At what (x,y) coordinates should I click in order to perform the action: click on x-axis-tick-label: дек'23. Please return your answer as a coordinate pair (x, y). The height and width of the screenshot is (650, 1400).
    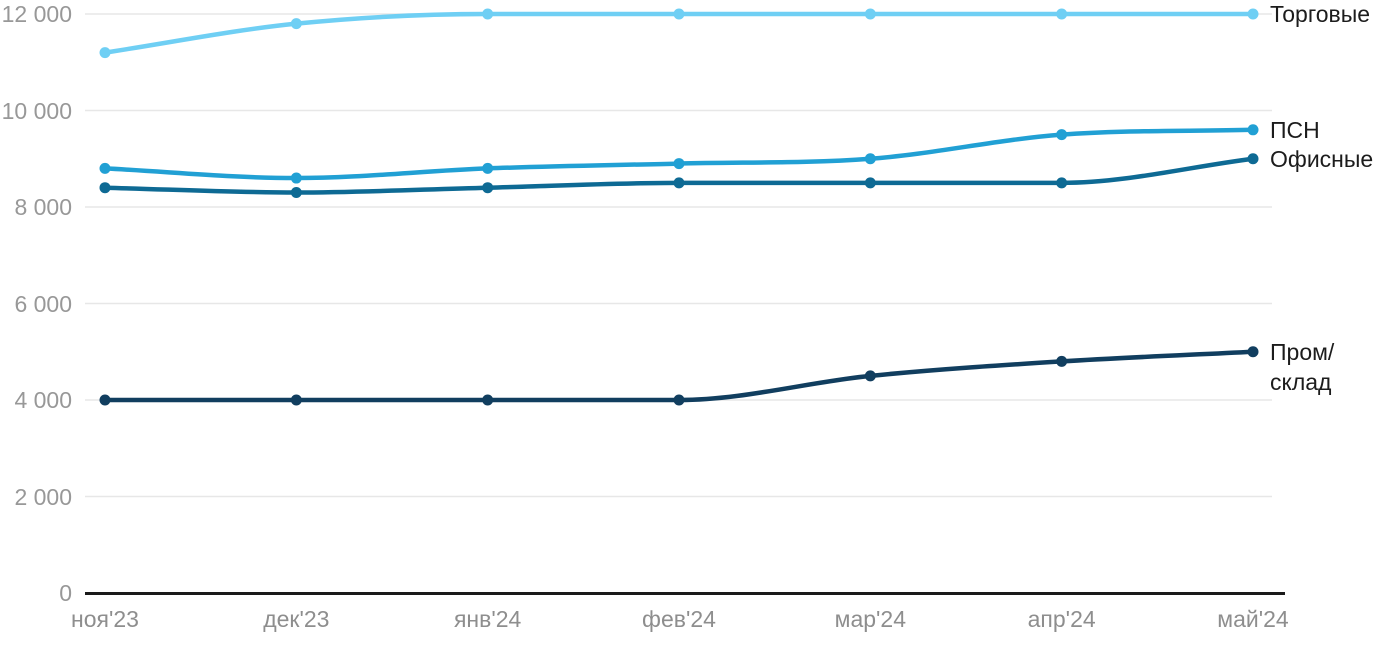
    Looking at the image, I should click on (296, 619).